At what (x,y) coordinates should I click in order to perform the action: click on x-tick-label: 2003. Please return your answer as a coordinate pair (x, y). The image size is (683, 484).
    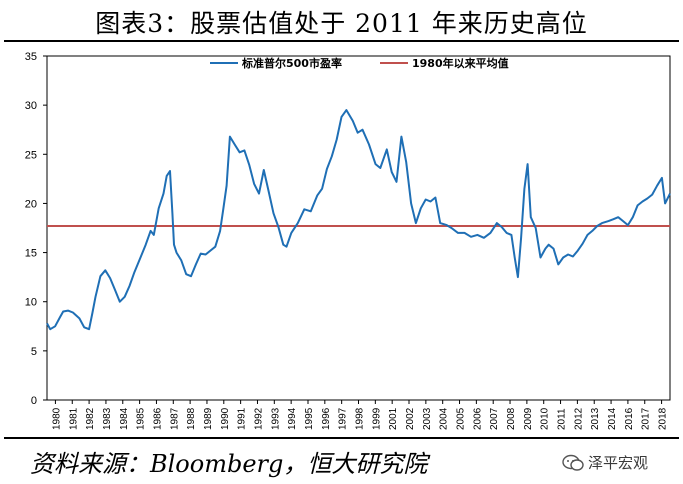
    Looking at the image, I should click on (427, 418).